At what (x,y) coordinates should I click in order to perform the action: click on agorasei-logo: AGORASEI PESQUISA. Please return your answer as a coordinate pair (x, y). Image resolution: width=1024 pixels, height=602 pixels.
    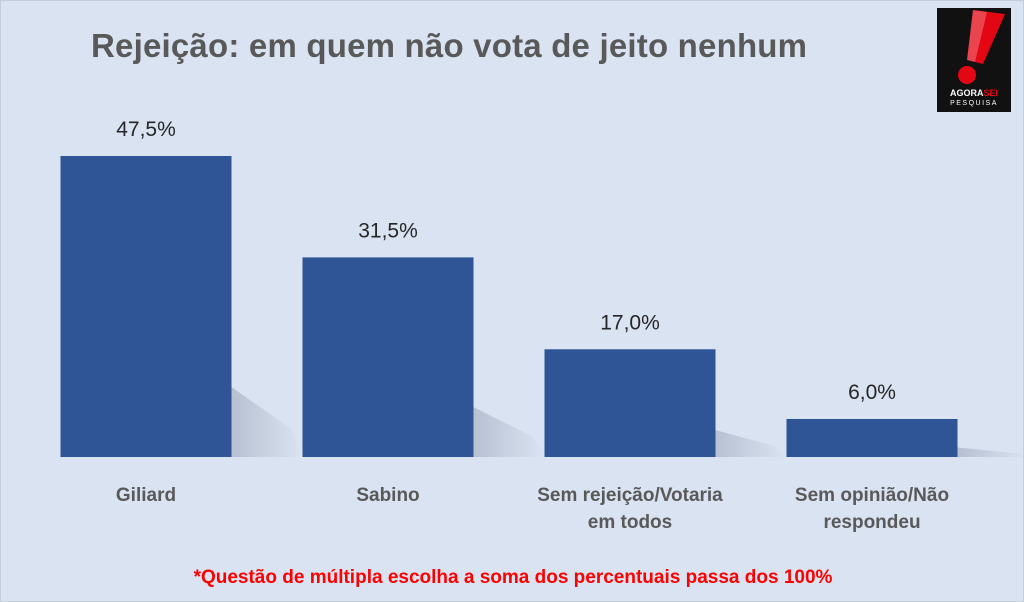
    Looking at the image, I should click on (974, 60).